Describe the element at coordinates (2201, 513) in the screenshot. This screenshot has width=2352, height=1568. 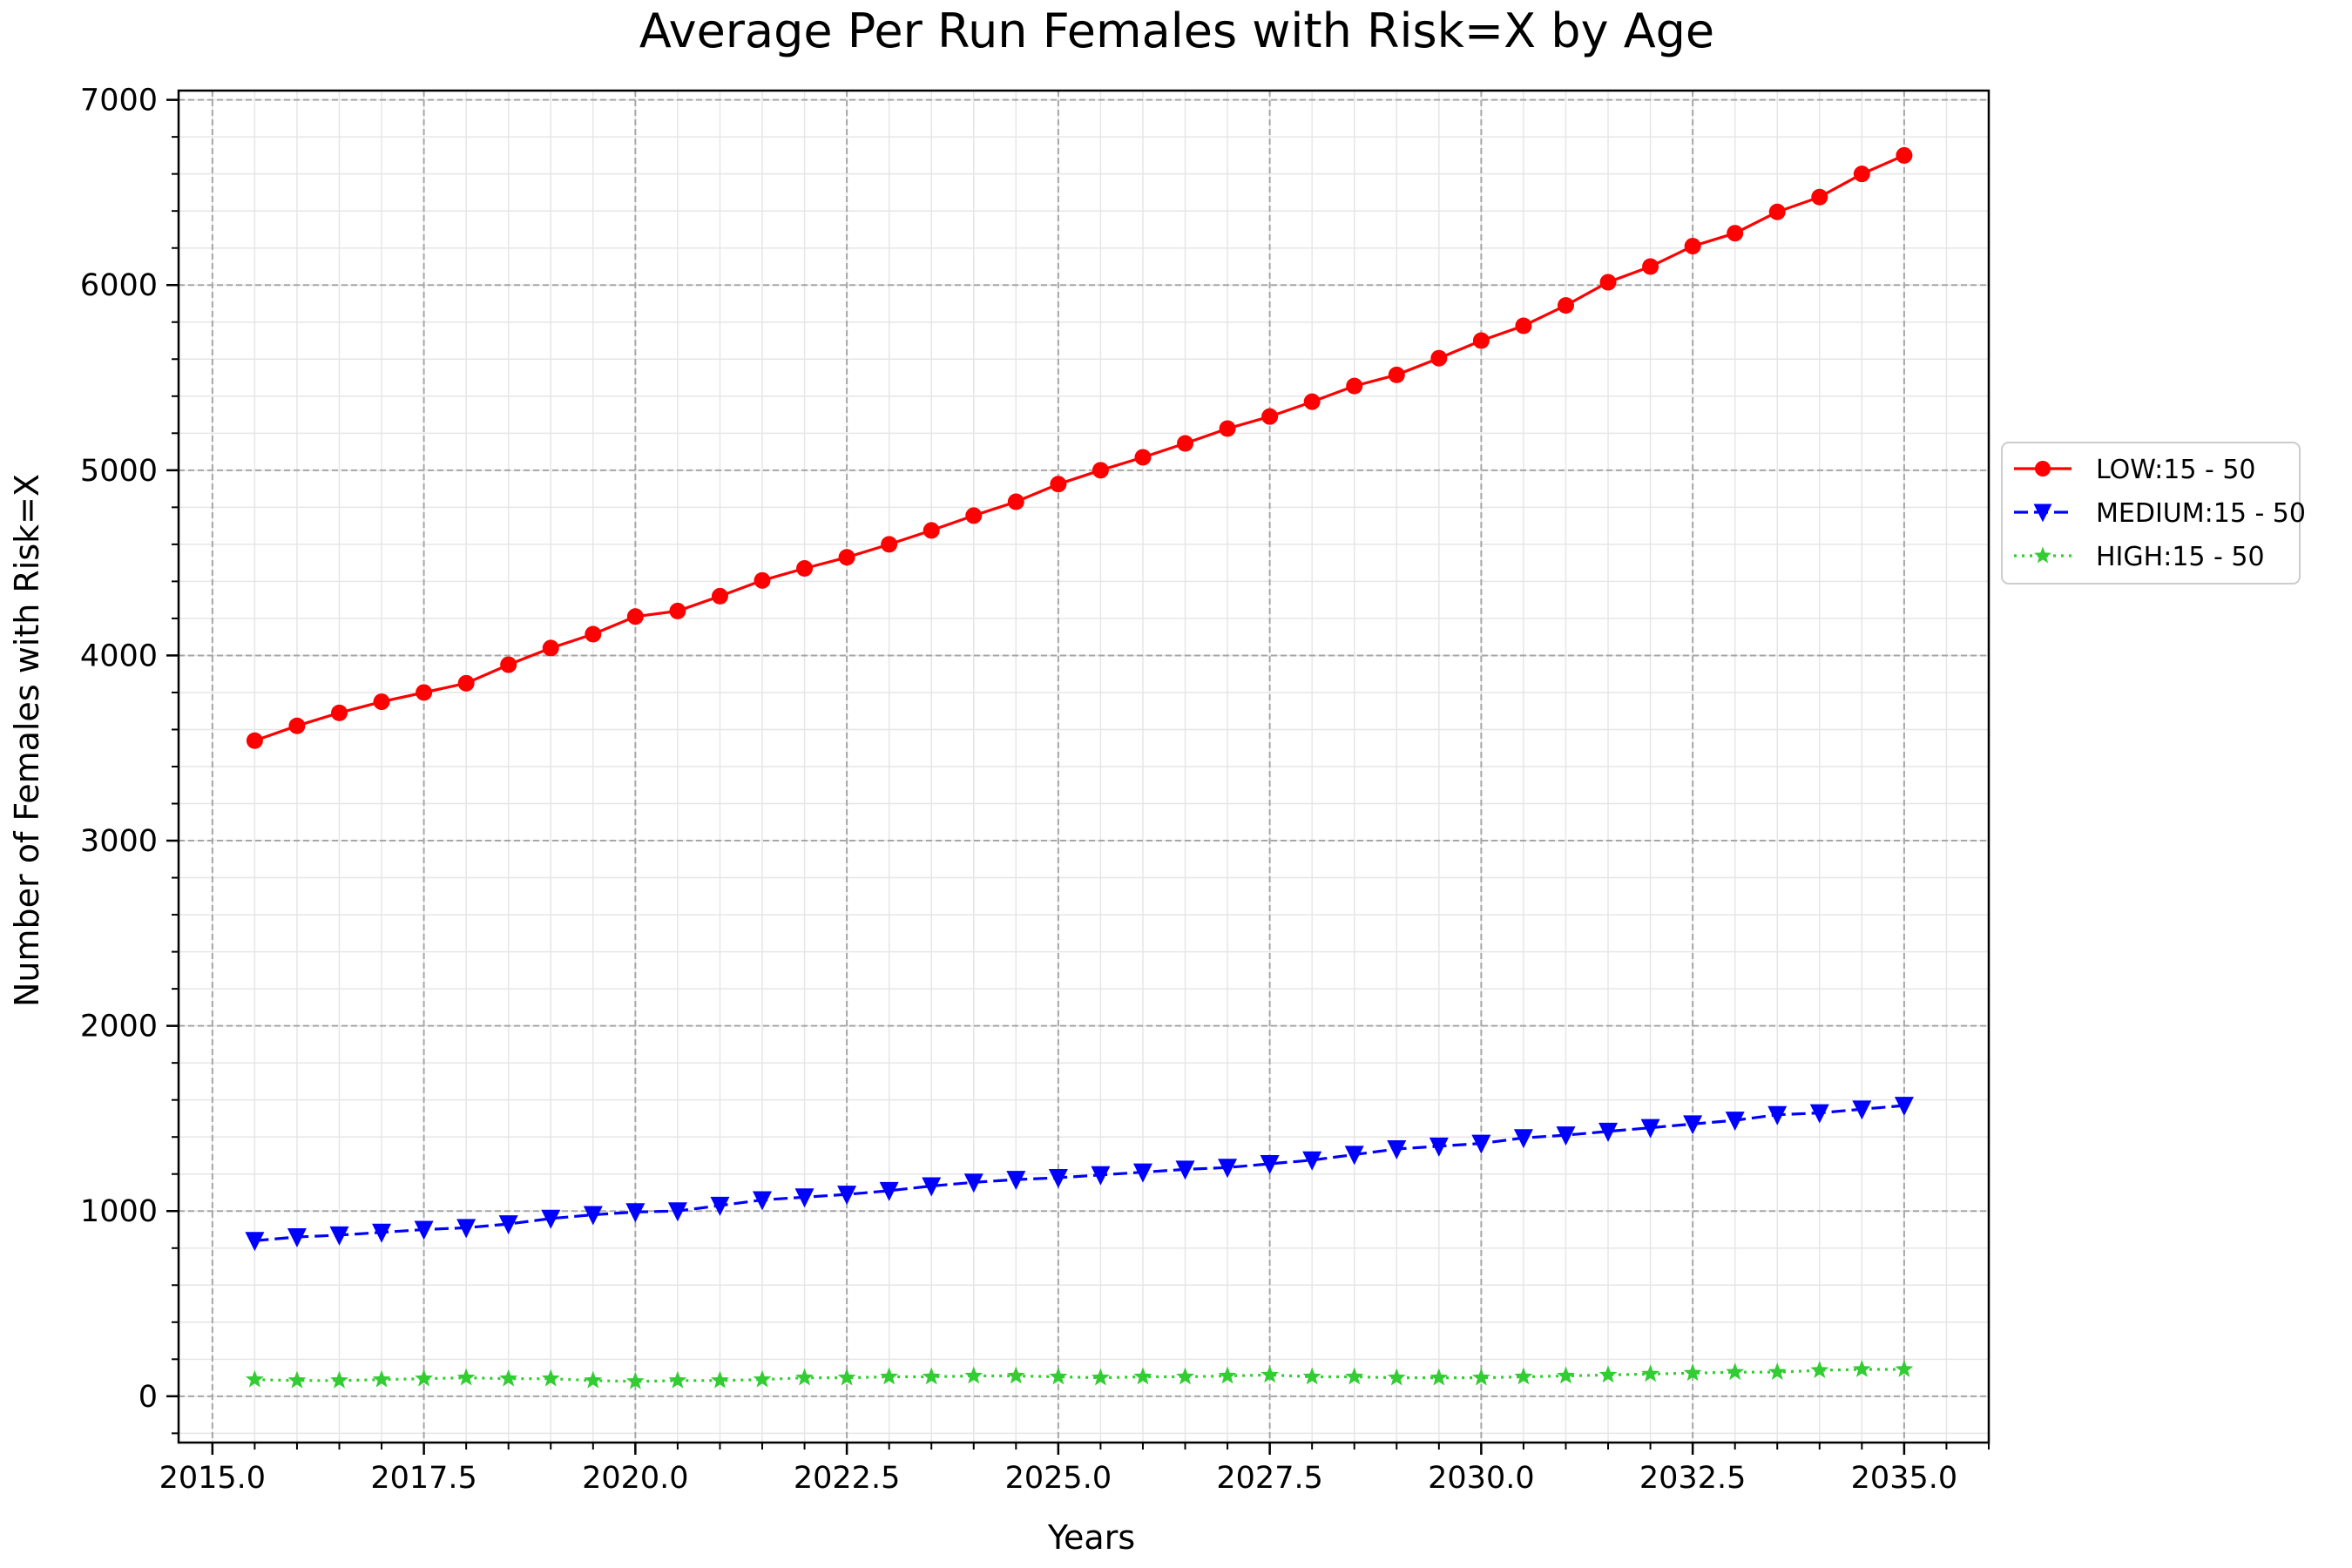
I see `legend-label: MEDIUM:15 - 50` at that location.